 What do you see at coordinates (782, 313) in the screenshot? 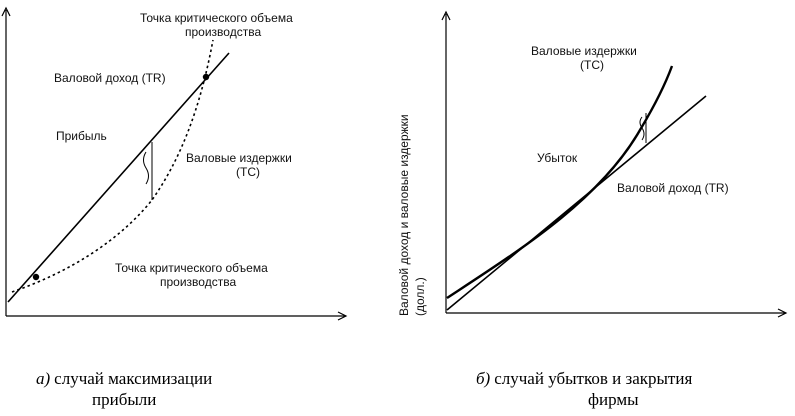
I see `panel-b-x-axis-arrow` at bounding box center [782, 313].